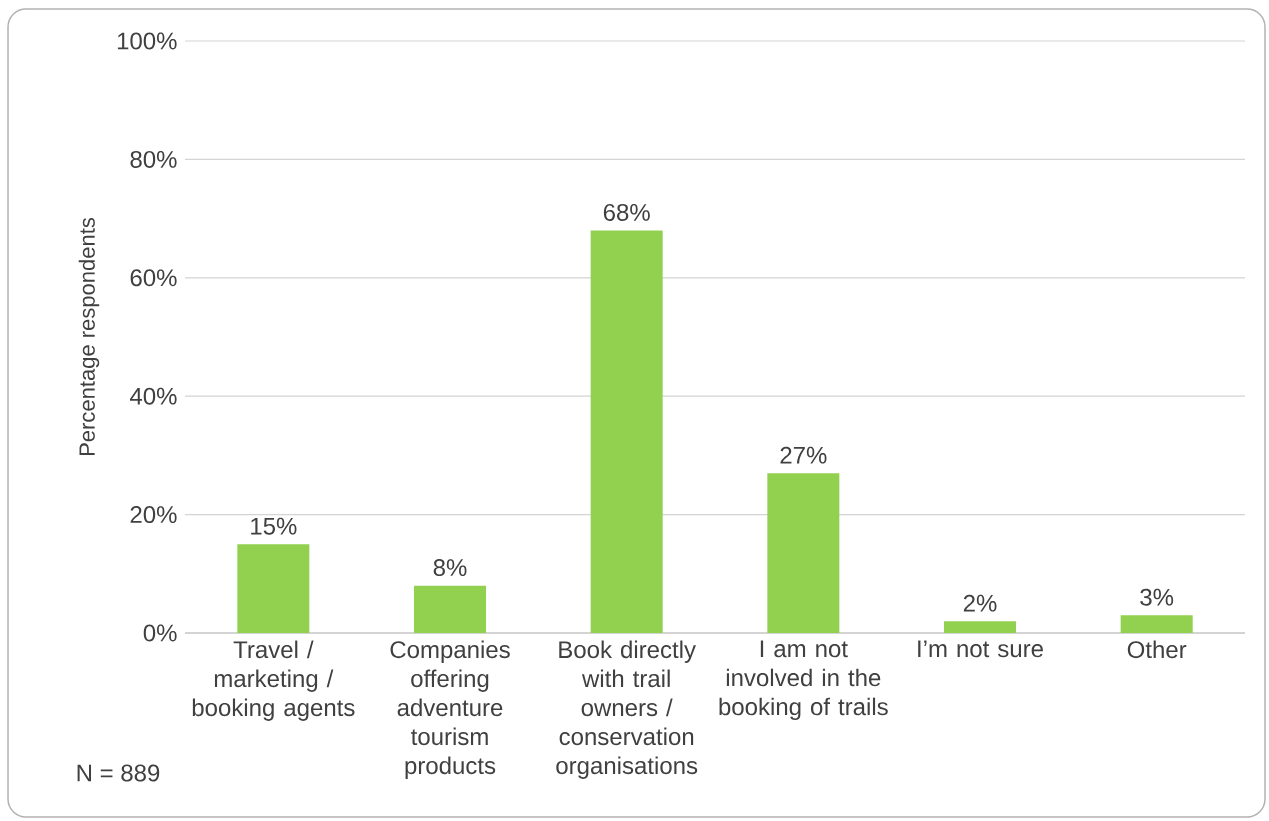 The image size is (1269, 821). What do you see at coordinates (153, 515) in the screenshot?
I see `y-tick-label: 20%` at bounding box center [153, 515].